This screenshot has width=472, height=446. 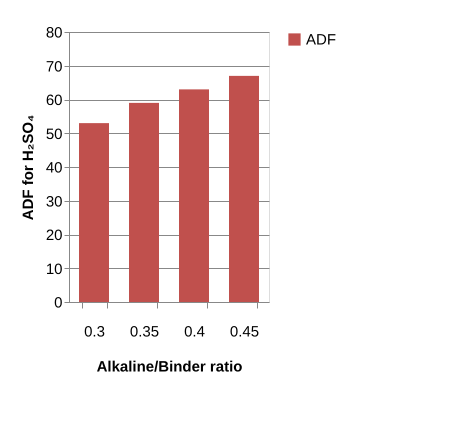 I want to click on y-tick-label: 10, so click(x=54, y=269).